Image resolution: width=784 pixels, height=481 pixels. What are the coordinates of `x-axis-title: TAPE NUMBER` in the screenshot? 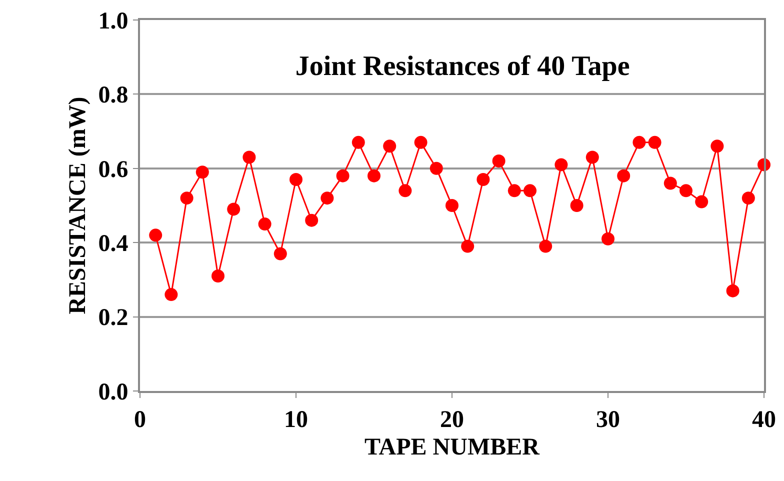 It's located at (452, 447).